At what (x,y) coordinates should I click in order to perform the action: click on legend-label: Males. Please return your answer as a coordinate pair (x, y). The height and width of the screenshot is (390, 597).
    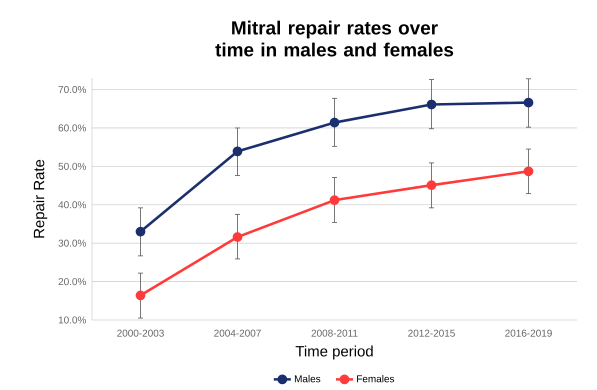
    Looking at the image, I should click on (307, 378).